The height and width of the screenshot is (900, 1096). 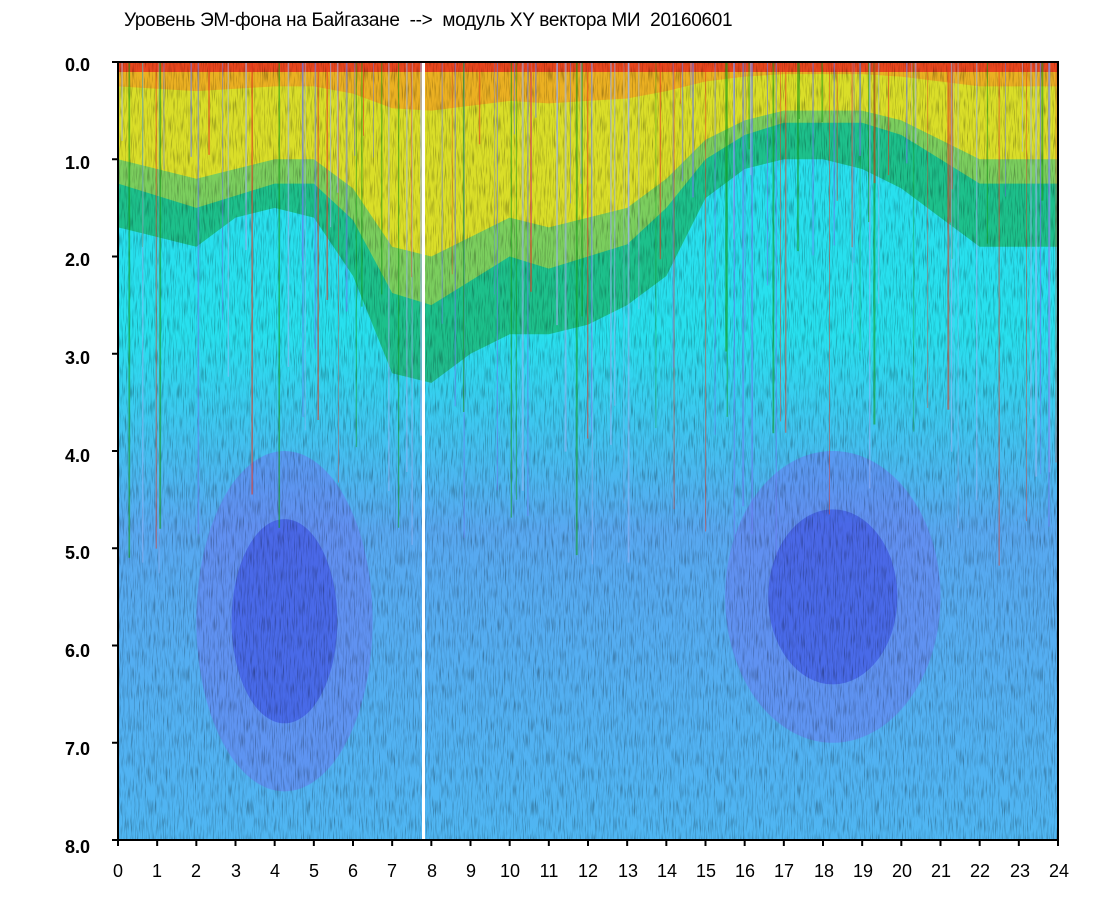 I want to click on x-tick-label: 20, so click(x=902, y=871).